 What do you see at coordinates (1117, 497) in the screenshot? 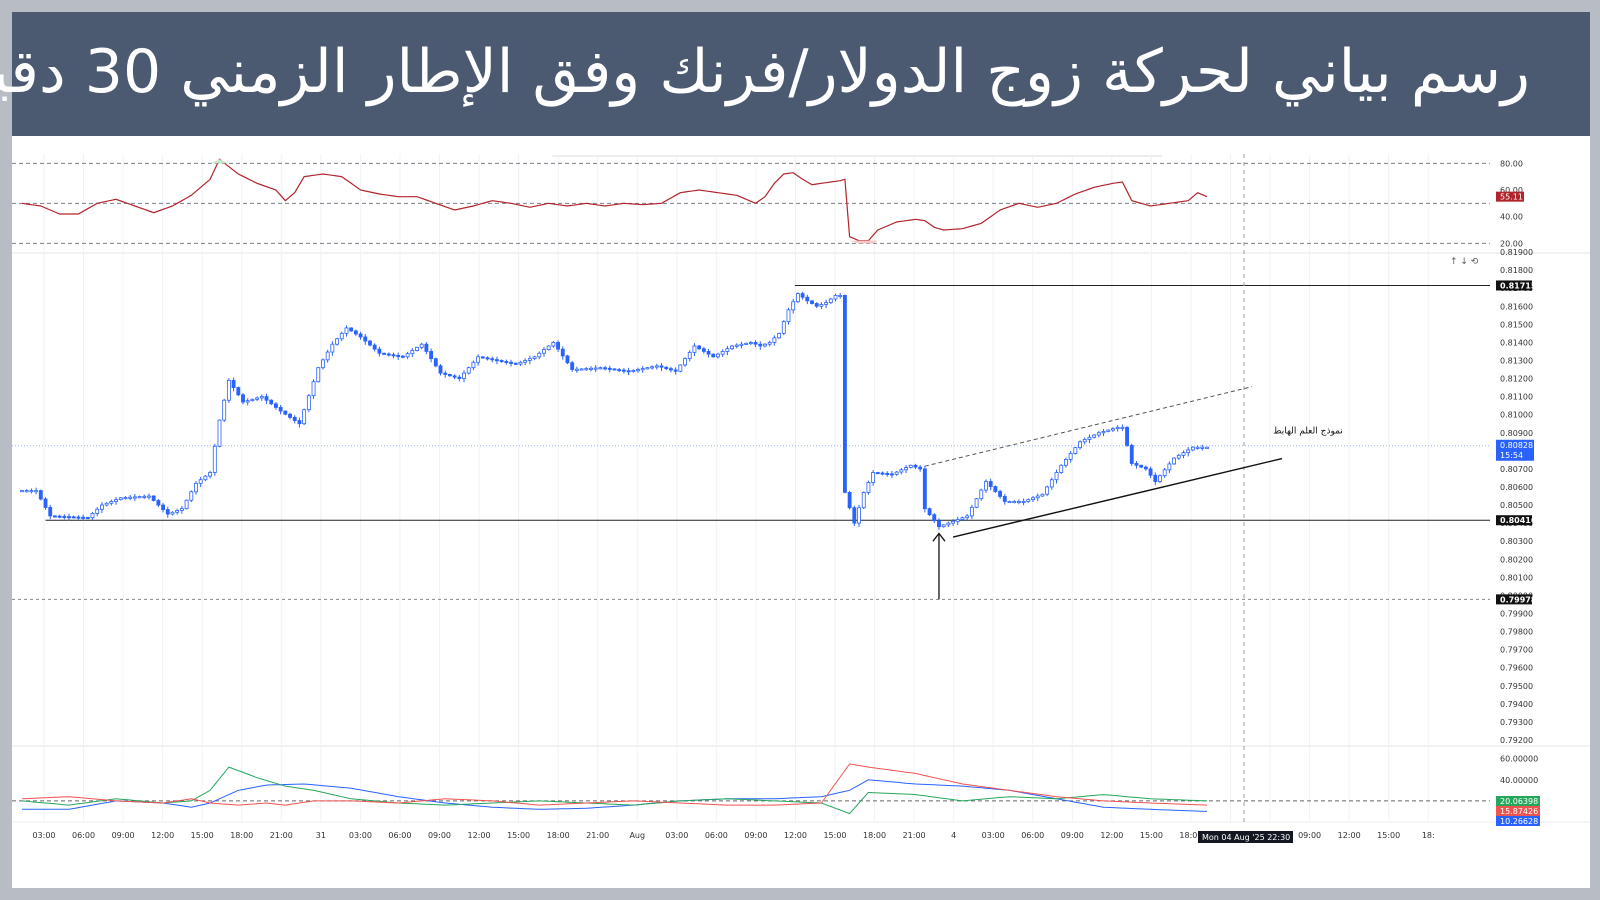
I see `flag-lower-line` at bounding box center [1117, 497].